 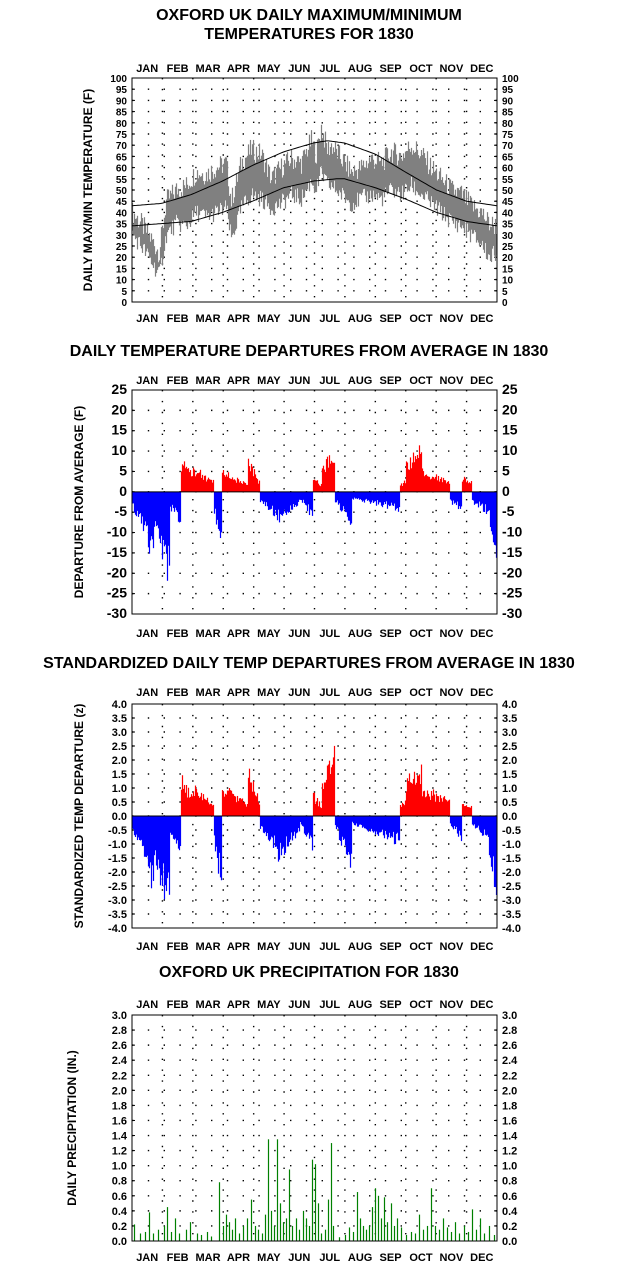 What do you see at coordinates (314, 816) in the screenshot?
I see `plot-frame` at bounding box center [314, 816].